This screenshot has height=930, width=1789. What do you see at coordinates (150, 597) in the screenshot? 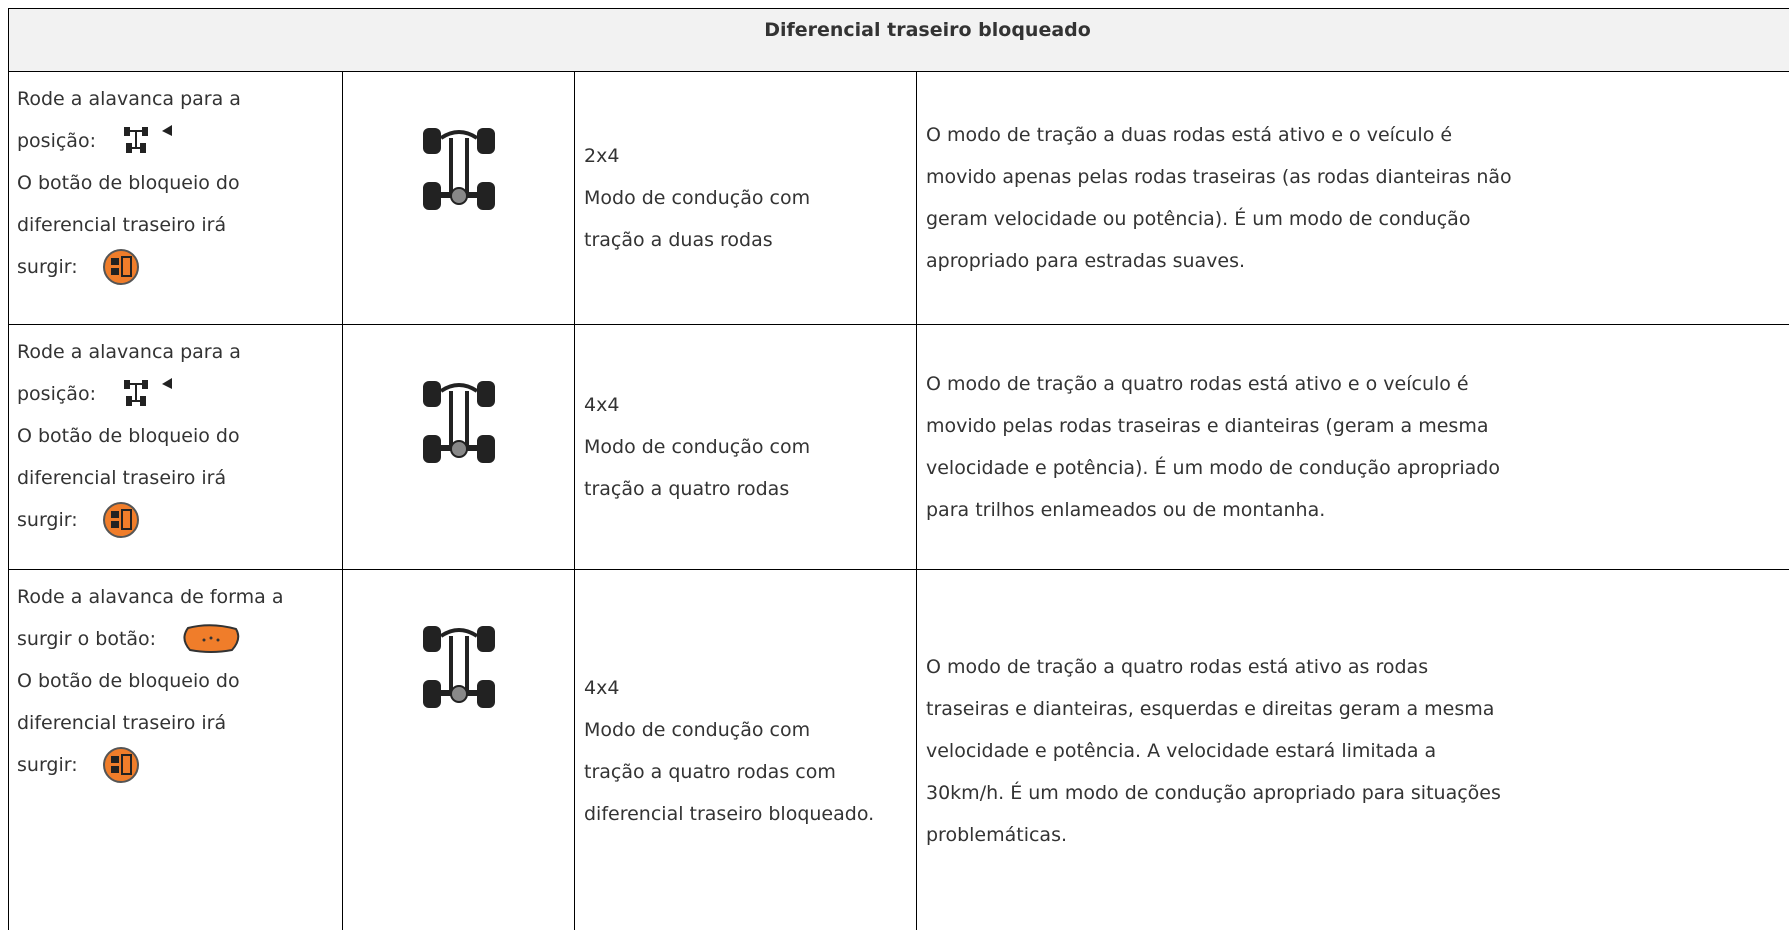
I see `instruction-text: Rode a alavanca de forma a` at bounding box center [150, 597].